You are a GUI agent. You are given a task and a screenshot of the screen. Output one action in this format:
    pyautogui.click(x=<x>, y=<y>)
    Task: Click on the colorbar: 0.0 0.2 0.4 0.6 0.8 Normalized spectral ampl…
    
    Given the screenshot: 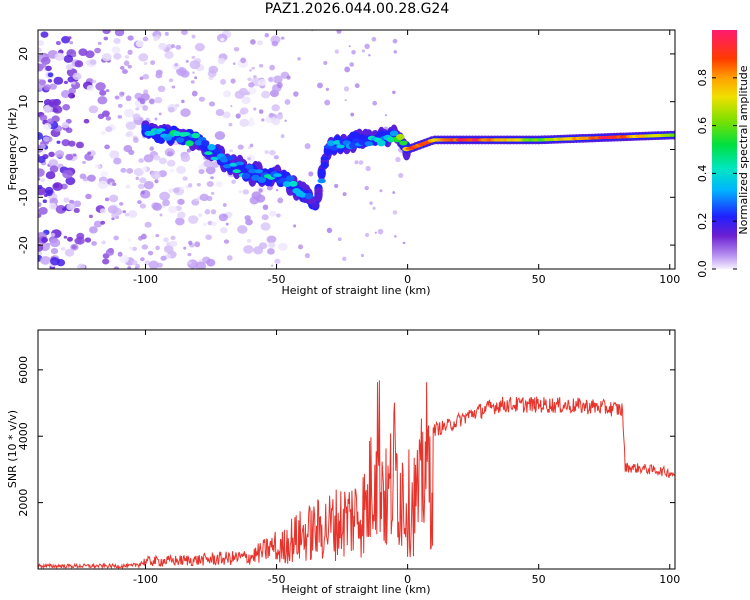 What is the action you would take?
    pyautogui.click(x=723, y=154)
    